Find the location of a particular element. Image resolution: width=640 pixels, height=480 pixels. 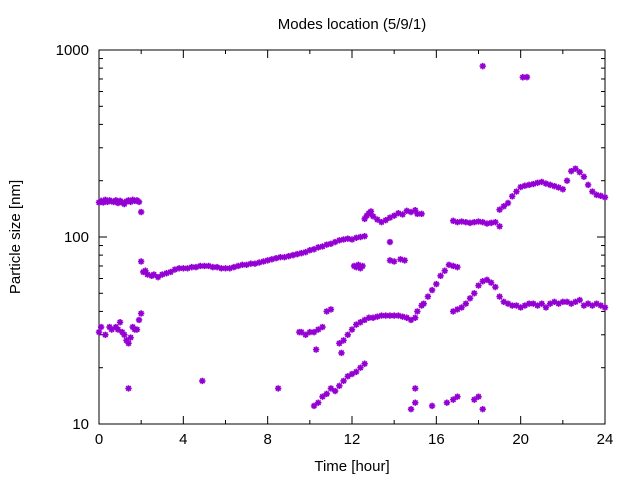

x-tick-label: 4 is located at coordinates (183, 439).